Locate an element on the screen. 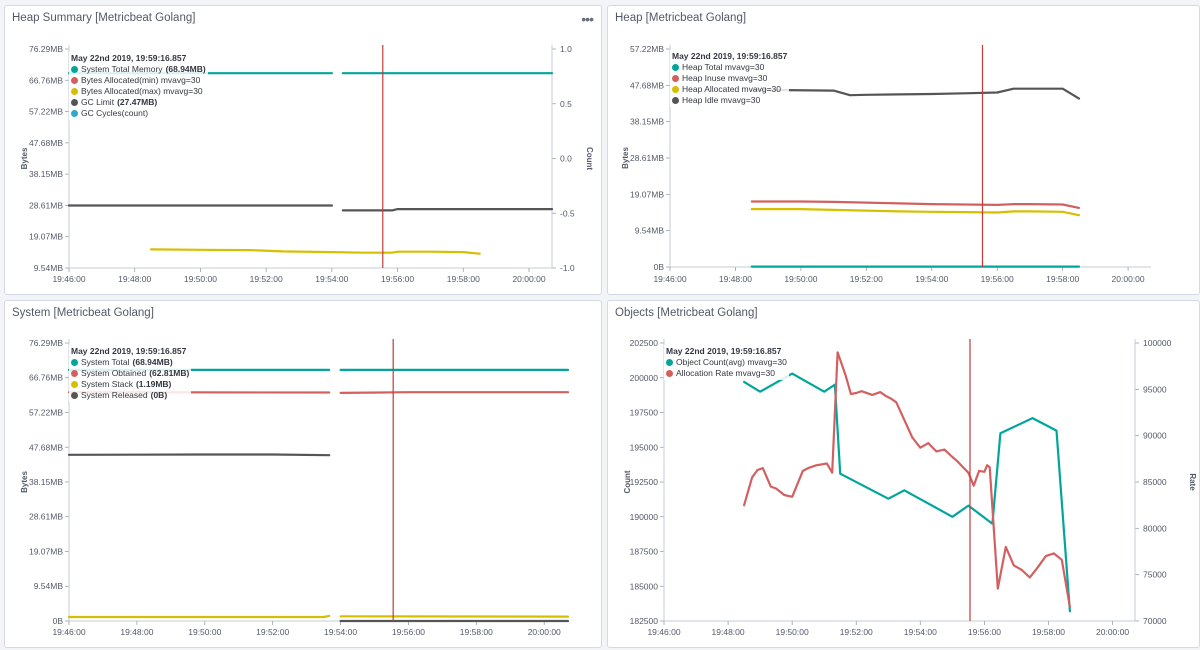 The width and height of the screenshot is (1200, 650). tooltip-item: System Obtained (62.81MB) is located at coordinates (130, 373).